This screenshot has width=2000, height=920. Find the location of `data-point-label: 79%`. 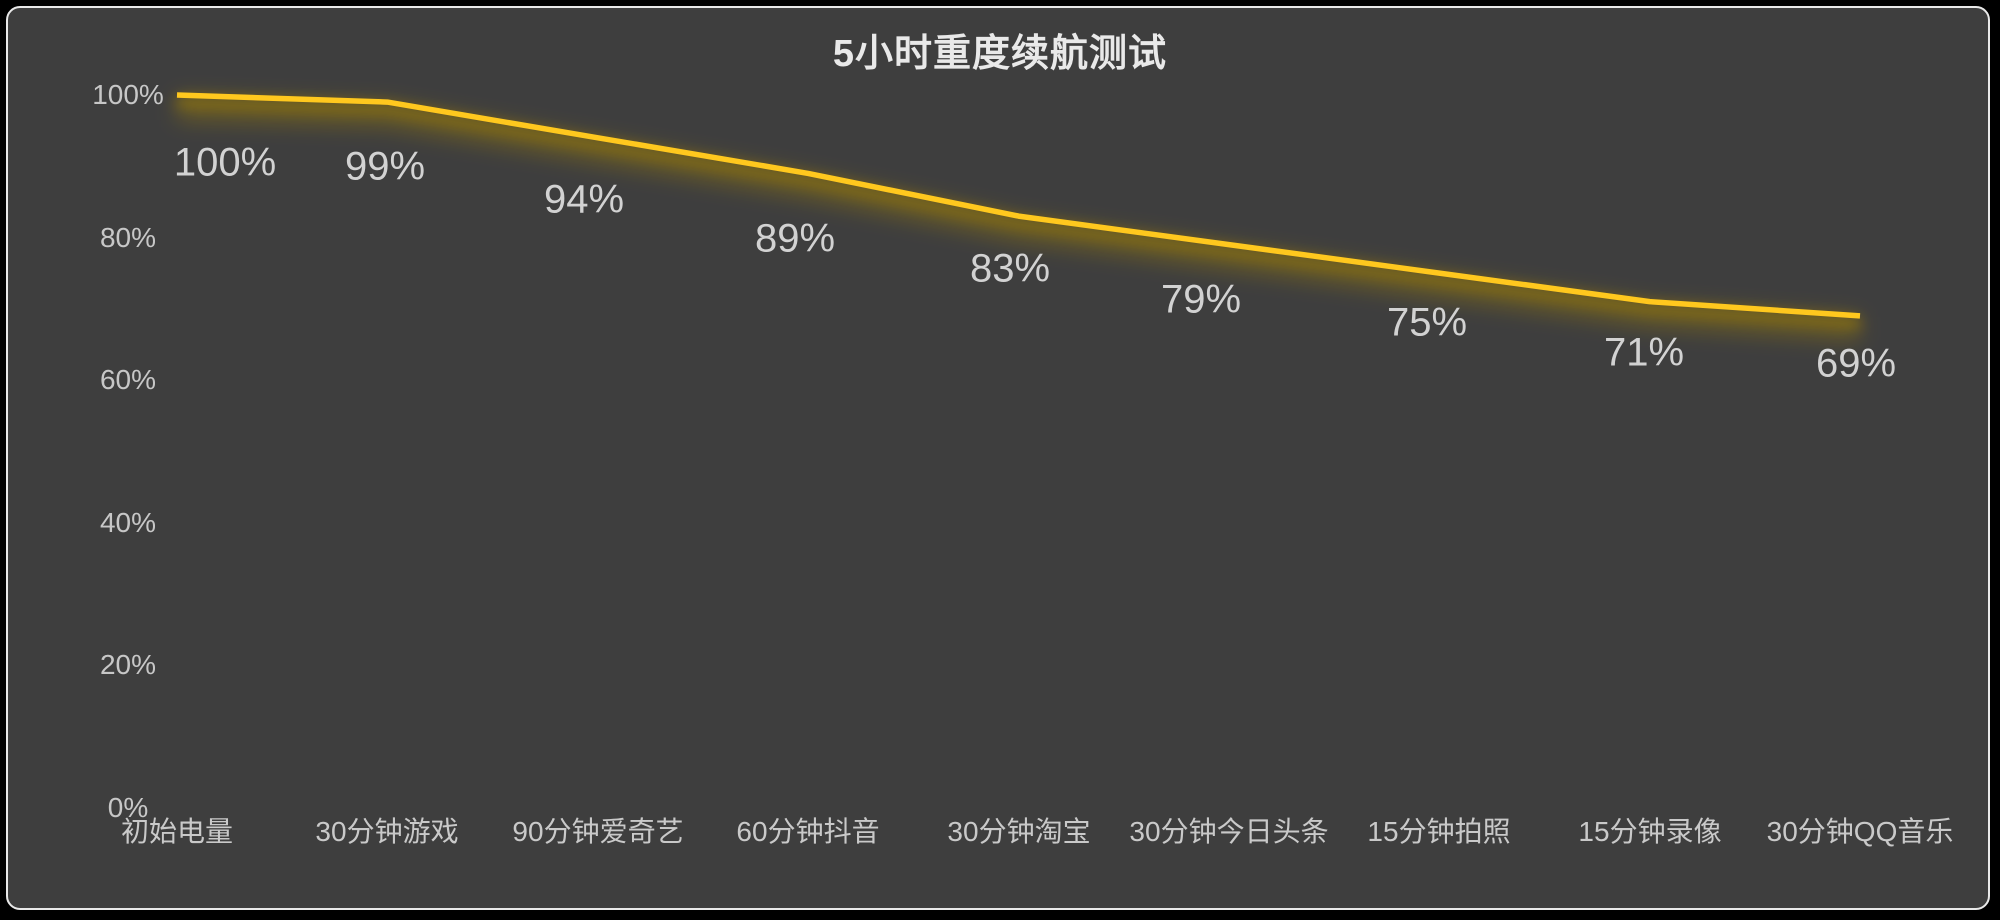

data-point-label: 79% is located at coordinates (1201, 299).